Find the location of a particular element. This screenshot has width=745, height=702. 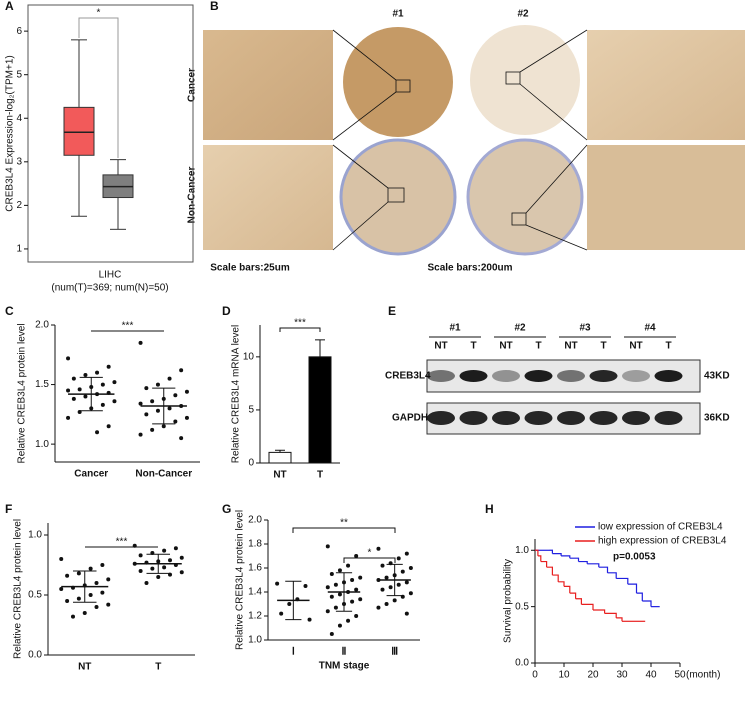

x-axis-label: (month) is located at coordinates (703, 675).